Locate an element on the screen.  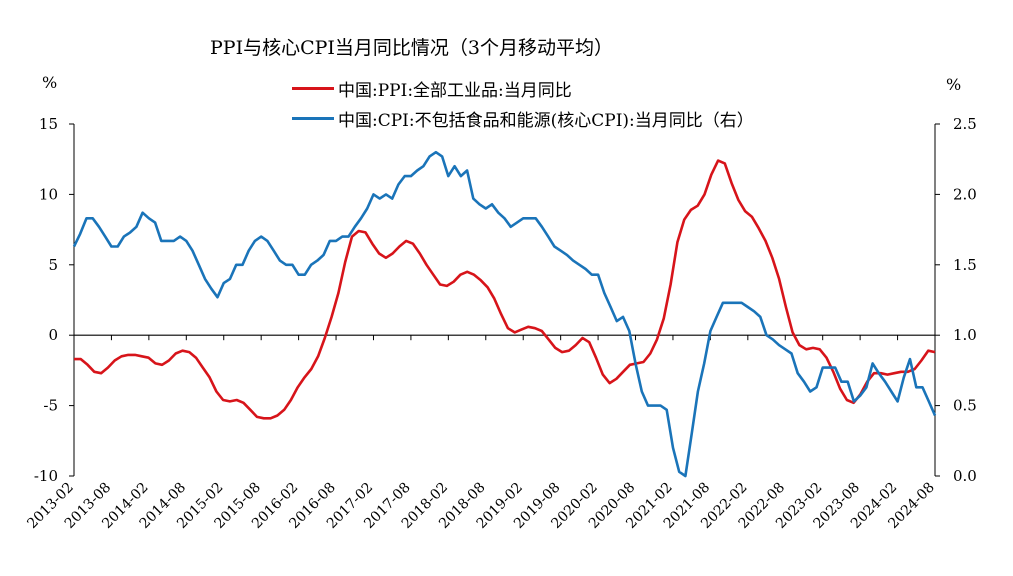
right-y-tick-label: 1.0 is located at coordinates (965, 335).